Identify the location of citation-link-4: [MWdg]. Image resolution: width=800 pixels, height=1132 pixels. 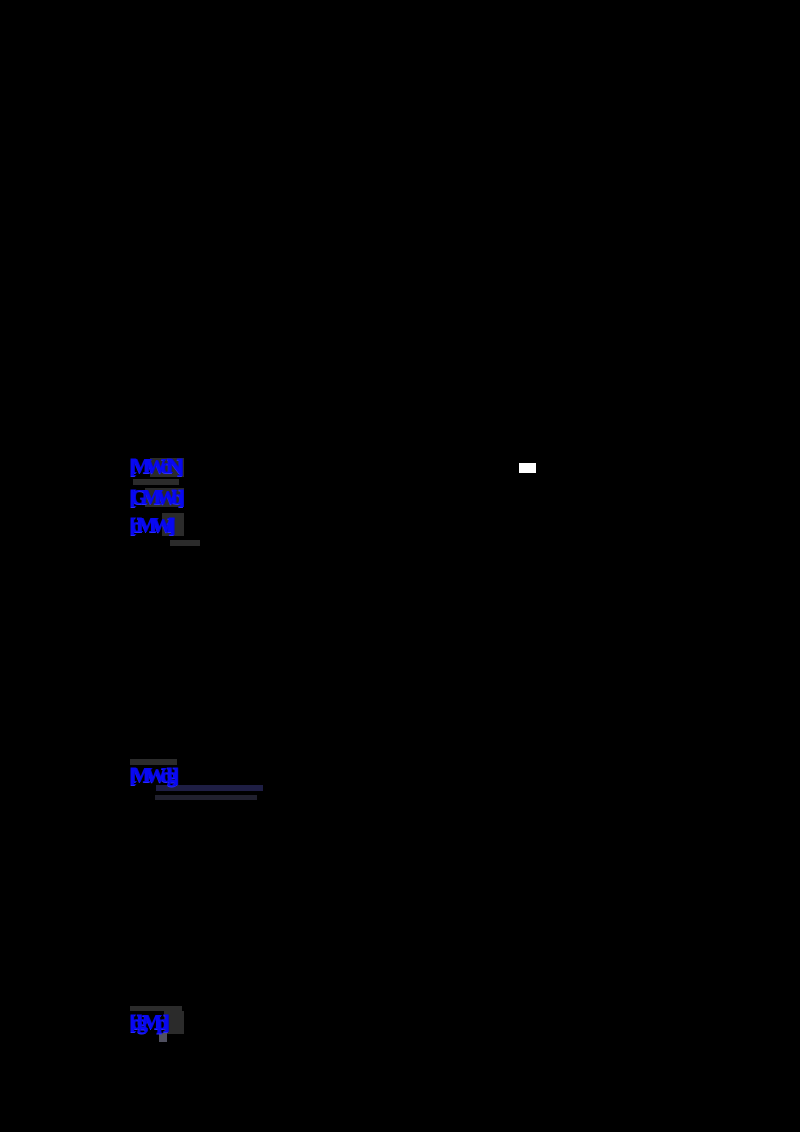
(154, 775).